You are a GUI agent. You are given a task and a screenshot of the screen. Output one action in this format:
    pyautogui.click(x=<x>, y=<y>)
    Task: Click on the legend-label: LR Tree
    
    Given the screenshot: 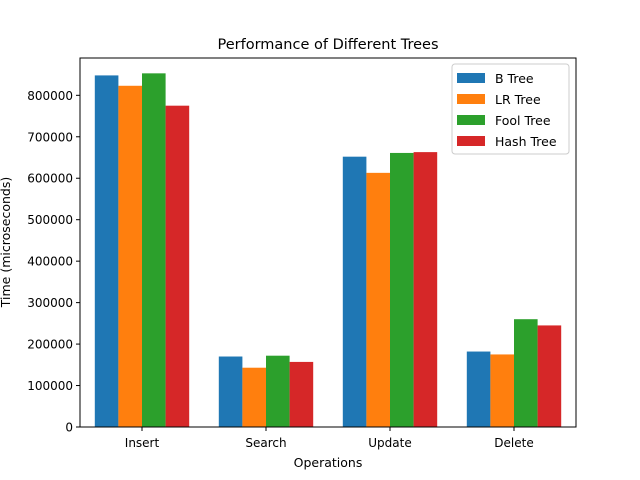 What is the action you would take?
    pyautogui.click(x=518, y=99)
    